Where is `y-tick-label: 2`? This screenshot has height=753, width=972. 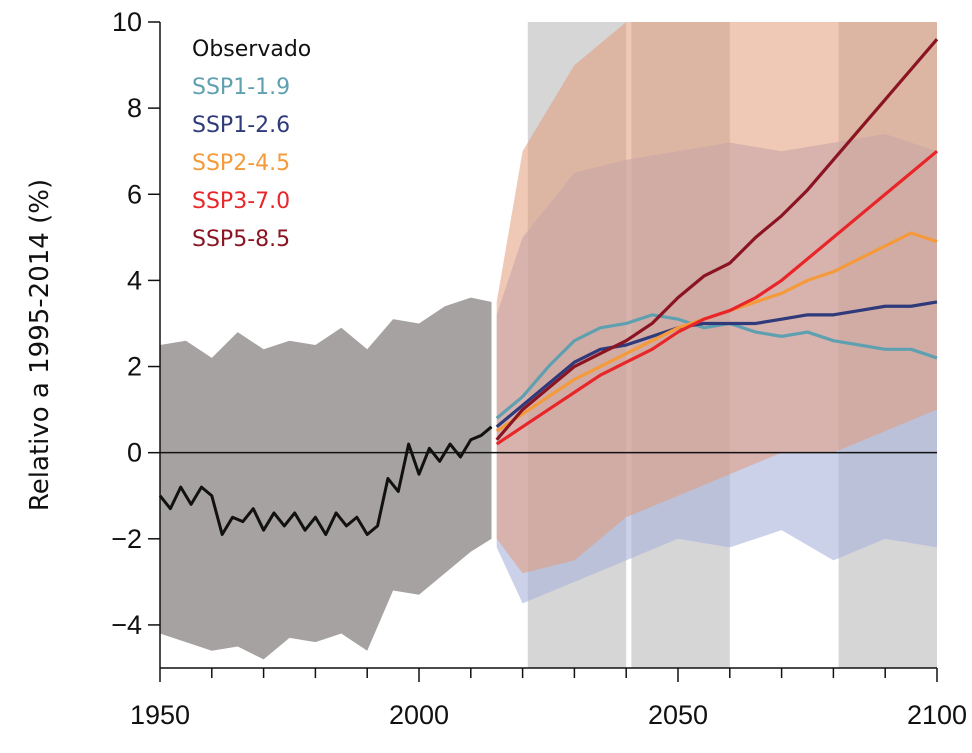
y-tick-label: 2 is located at coordinates (134, 367).